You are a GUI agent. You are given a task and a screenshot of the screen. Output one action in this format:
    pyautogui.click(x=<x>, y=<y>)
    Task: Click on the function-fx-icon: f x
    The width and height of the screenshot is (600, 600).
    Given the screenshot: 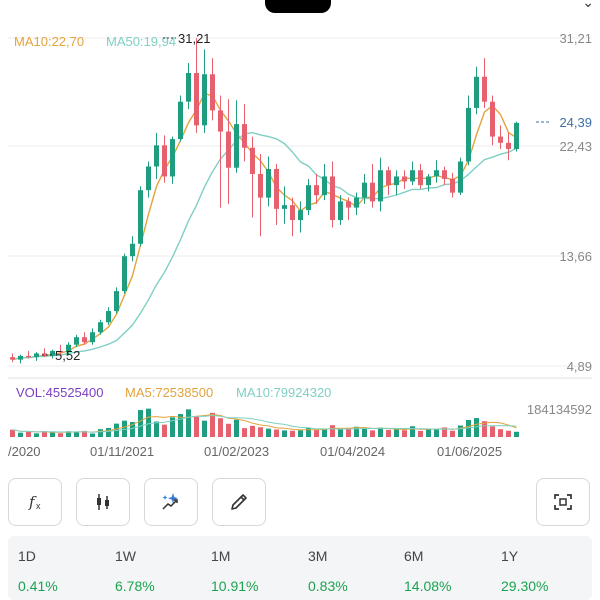 What is the action you would take?
    pyautogui.click(x=34, y=502)
    